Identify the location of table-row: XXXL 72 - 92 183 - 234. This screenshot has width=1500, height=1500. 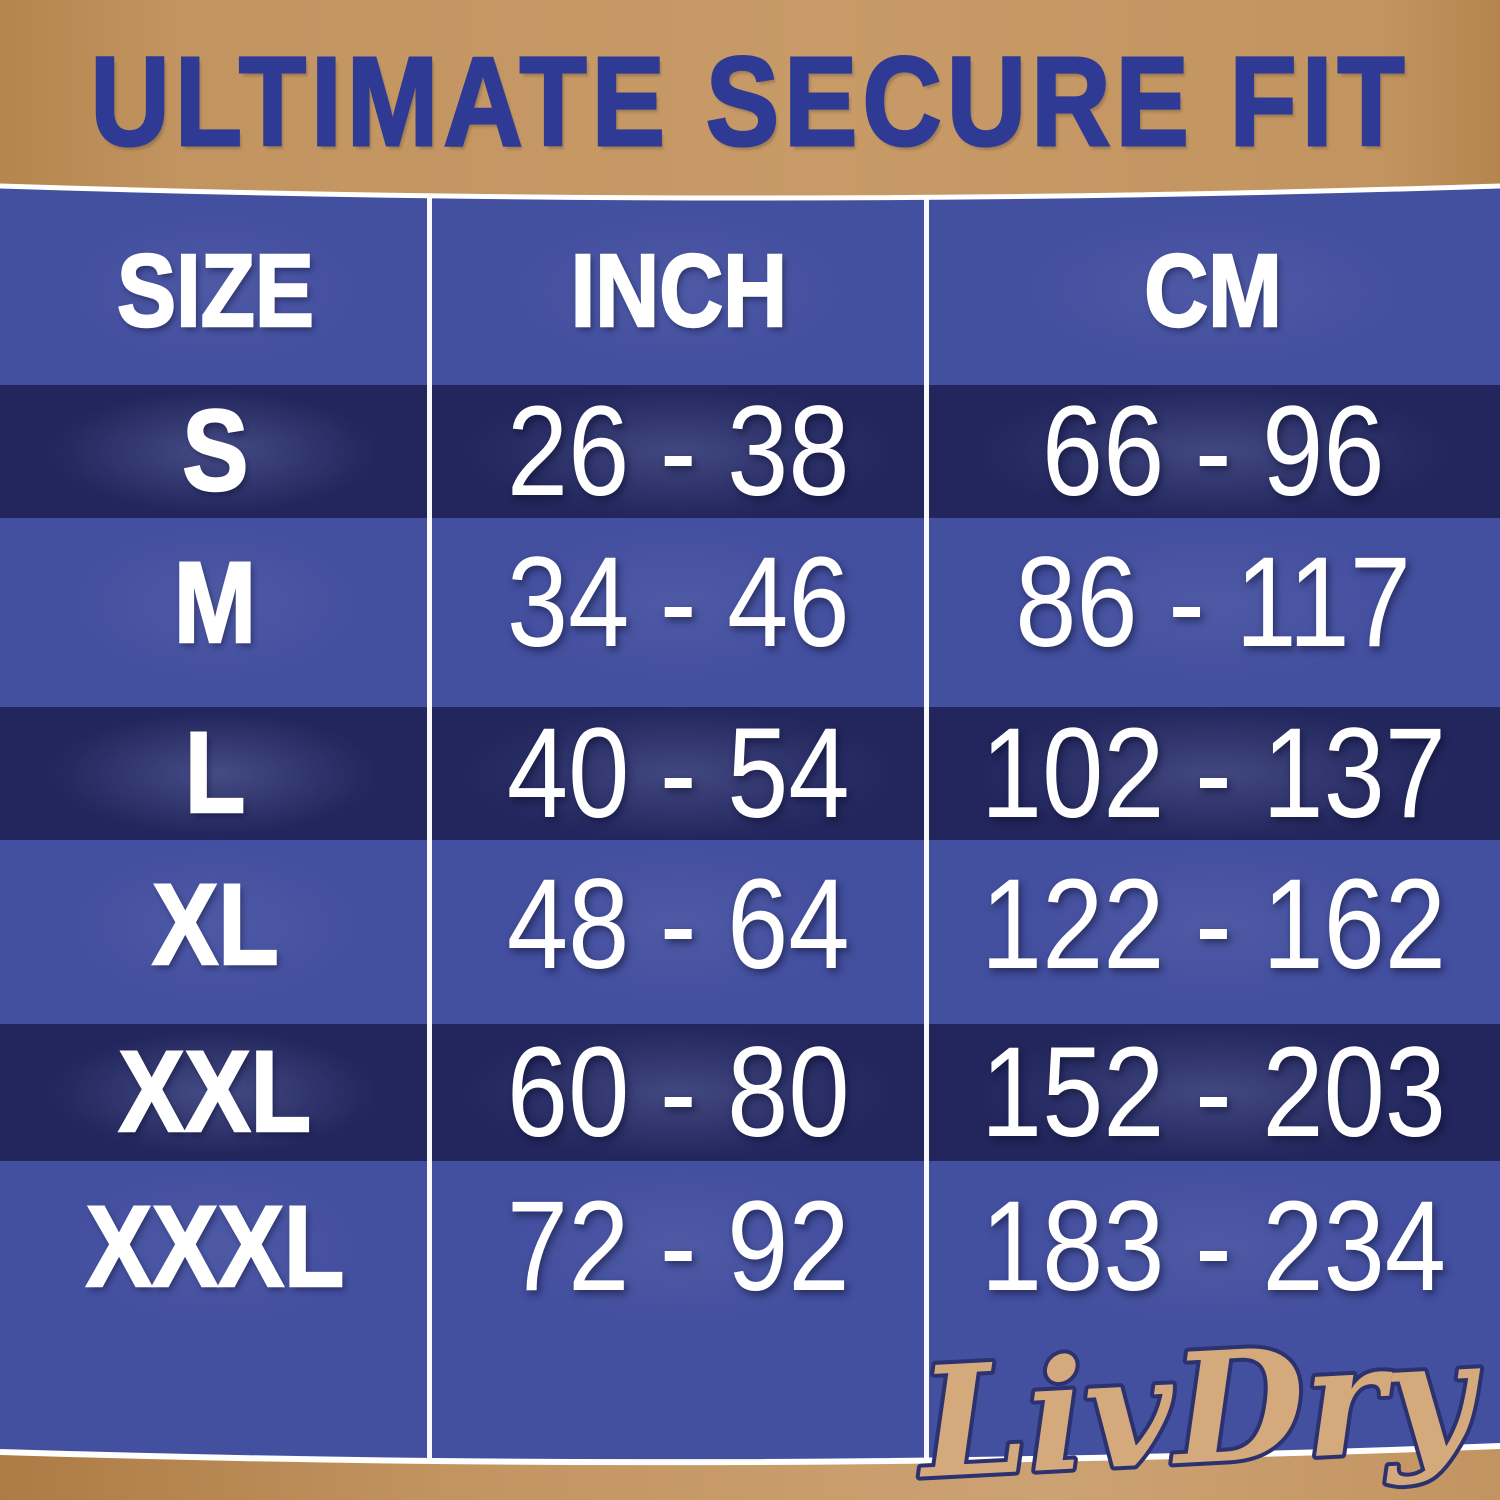
(750, 1247).